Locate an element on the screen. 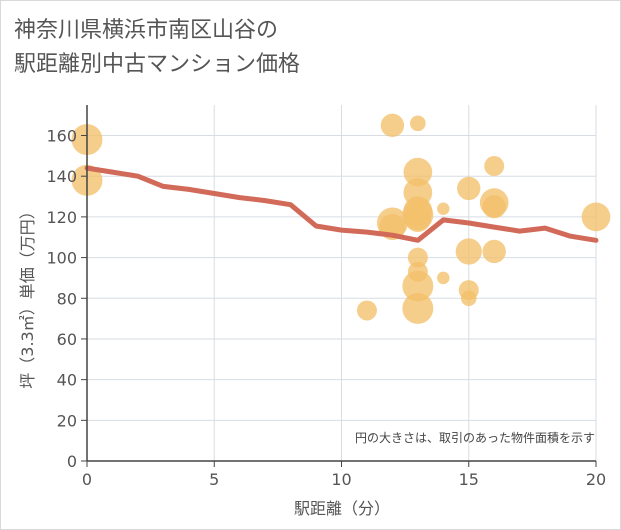 The width and height of the screenshot is (621, 530). chart-title: 神奈川県横浜市南区山谷の 駅距離別中古マンション価格 is located at coordinates (157, 48).